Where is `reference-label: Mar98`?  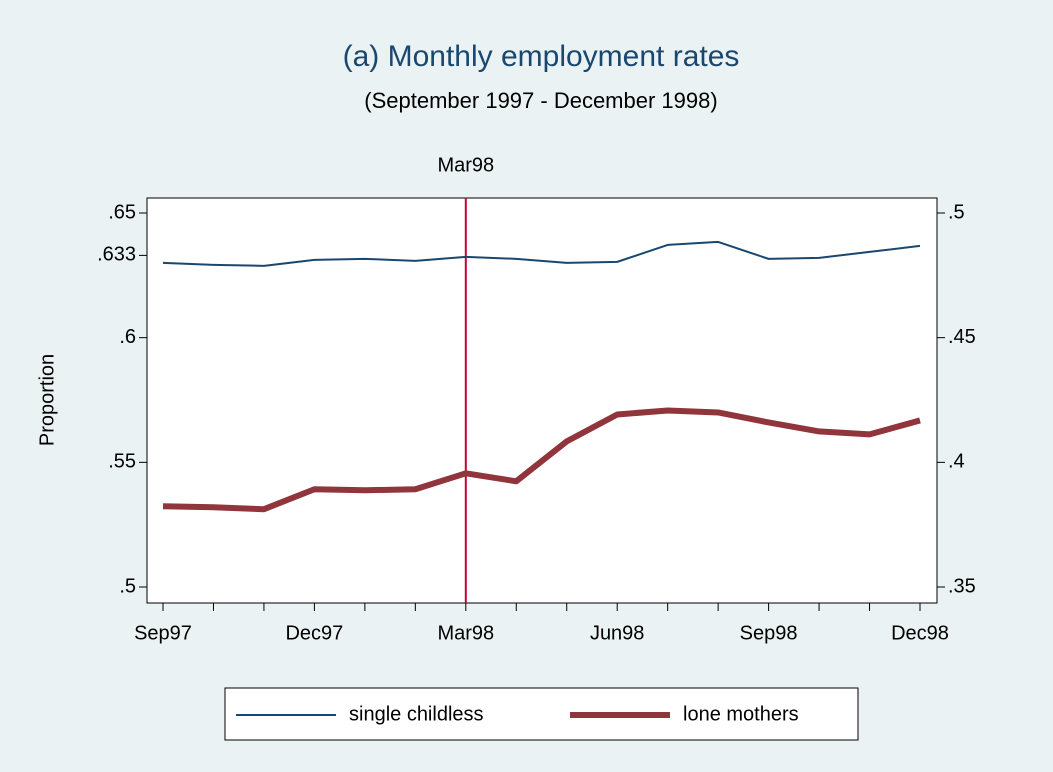
reference-label: Mar98 is located at coordinates (465, 165).